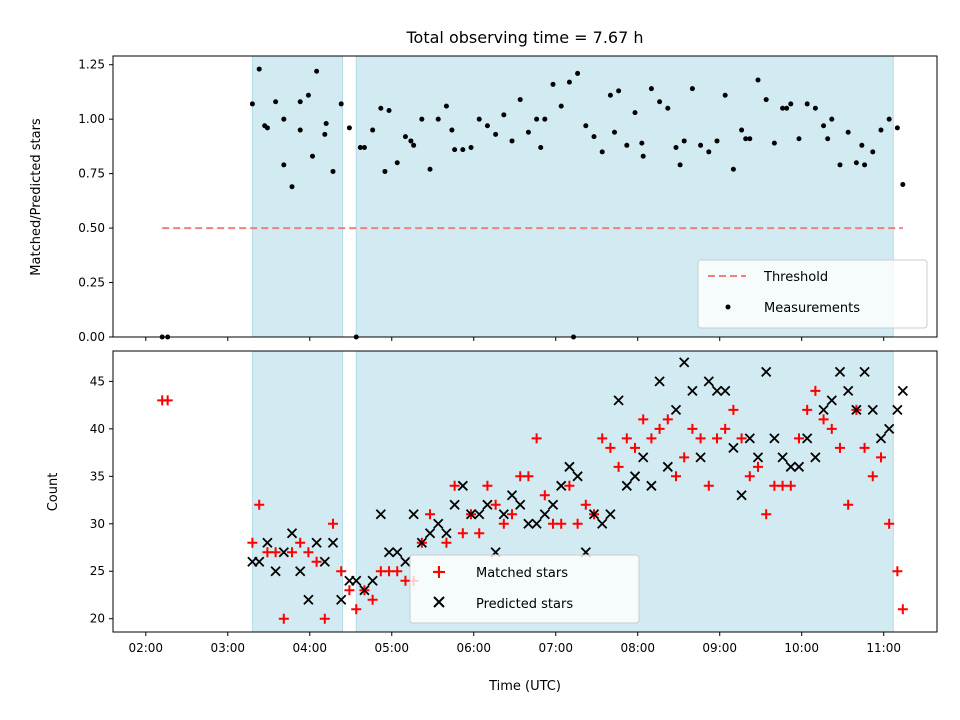  What do you see at coordinates (637, 648) in the screenshot?
I see `x-tick-label: 08:00` at bounding box center [637, 648].